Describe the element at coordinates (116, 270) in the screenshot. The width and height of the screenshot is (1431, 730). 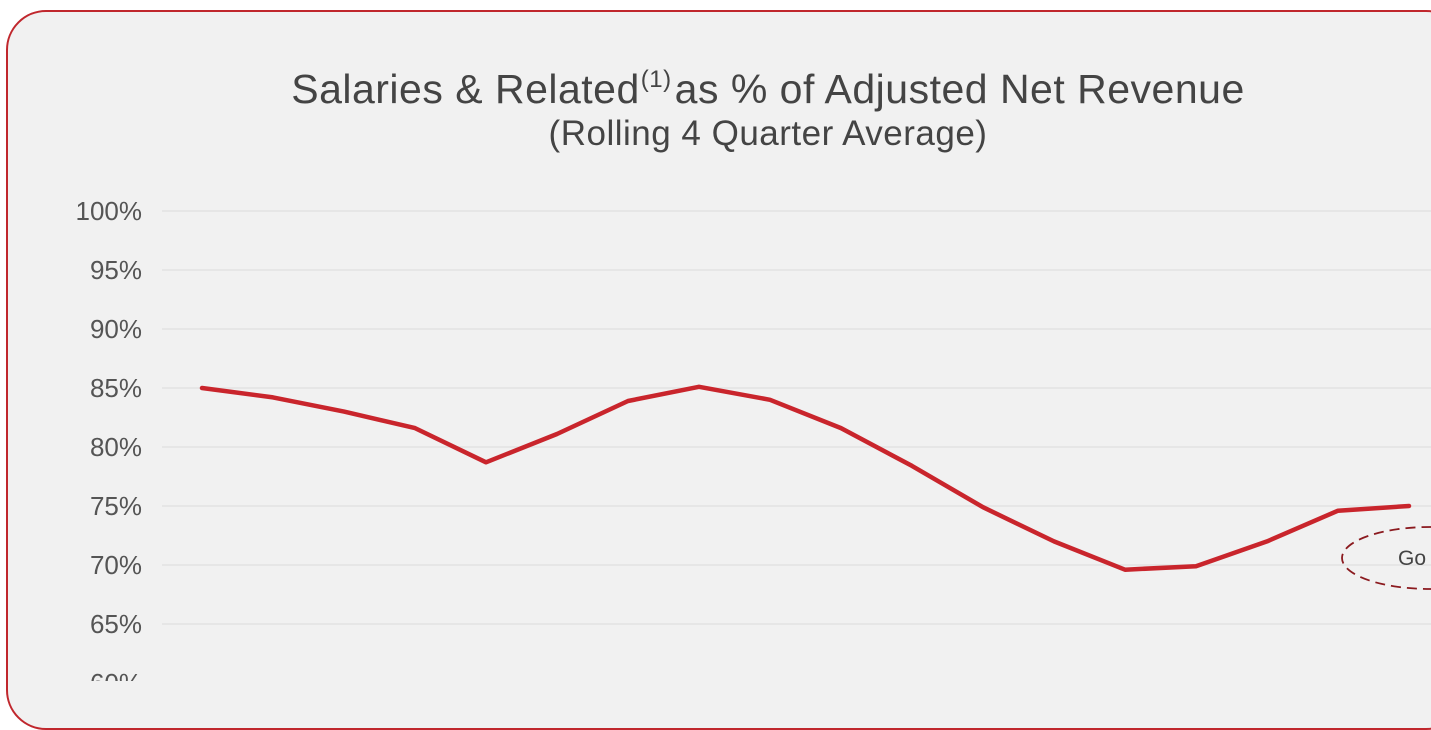
I see `y-tick-label: 95%` at that location.